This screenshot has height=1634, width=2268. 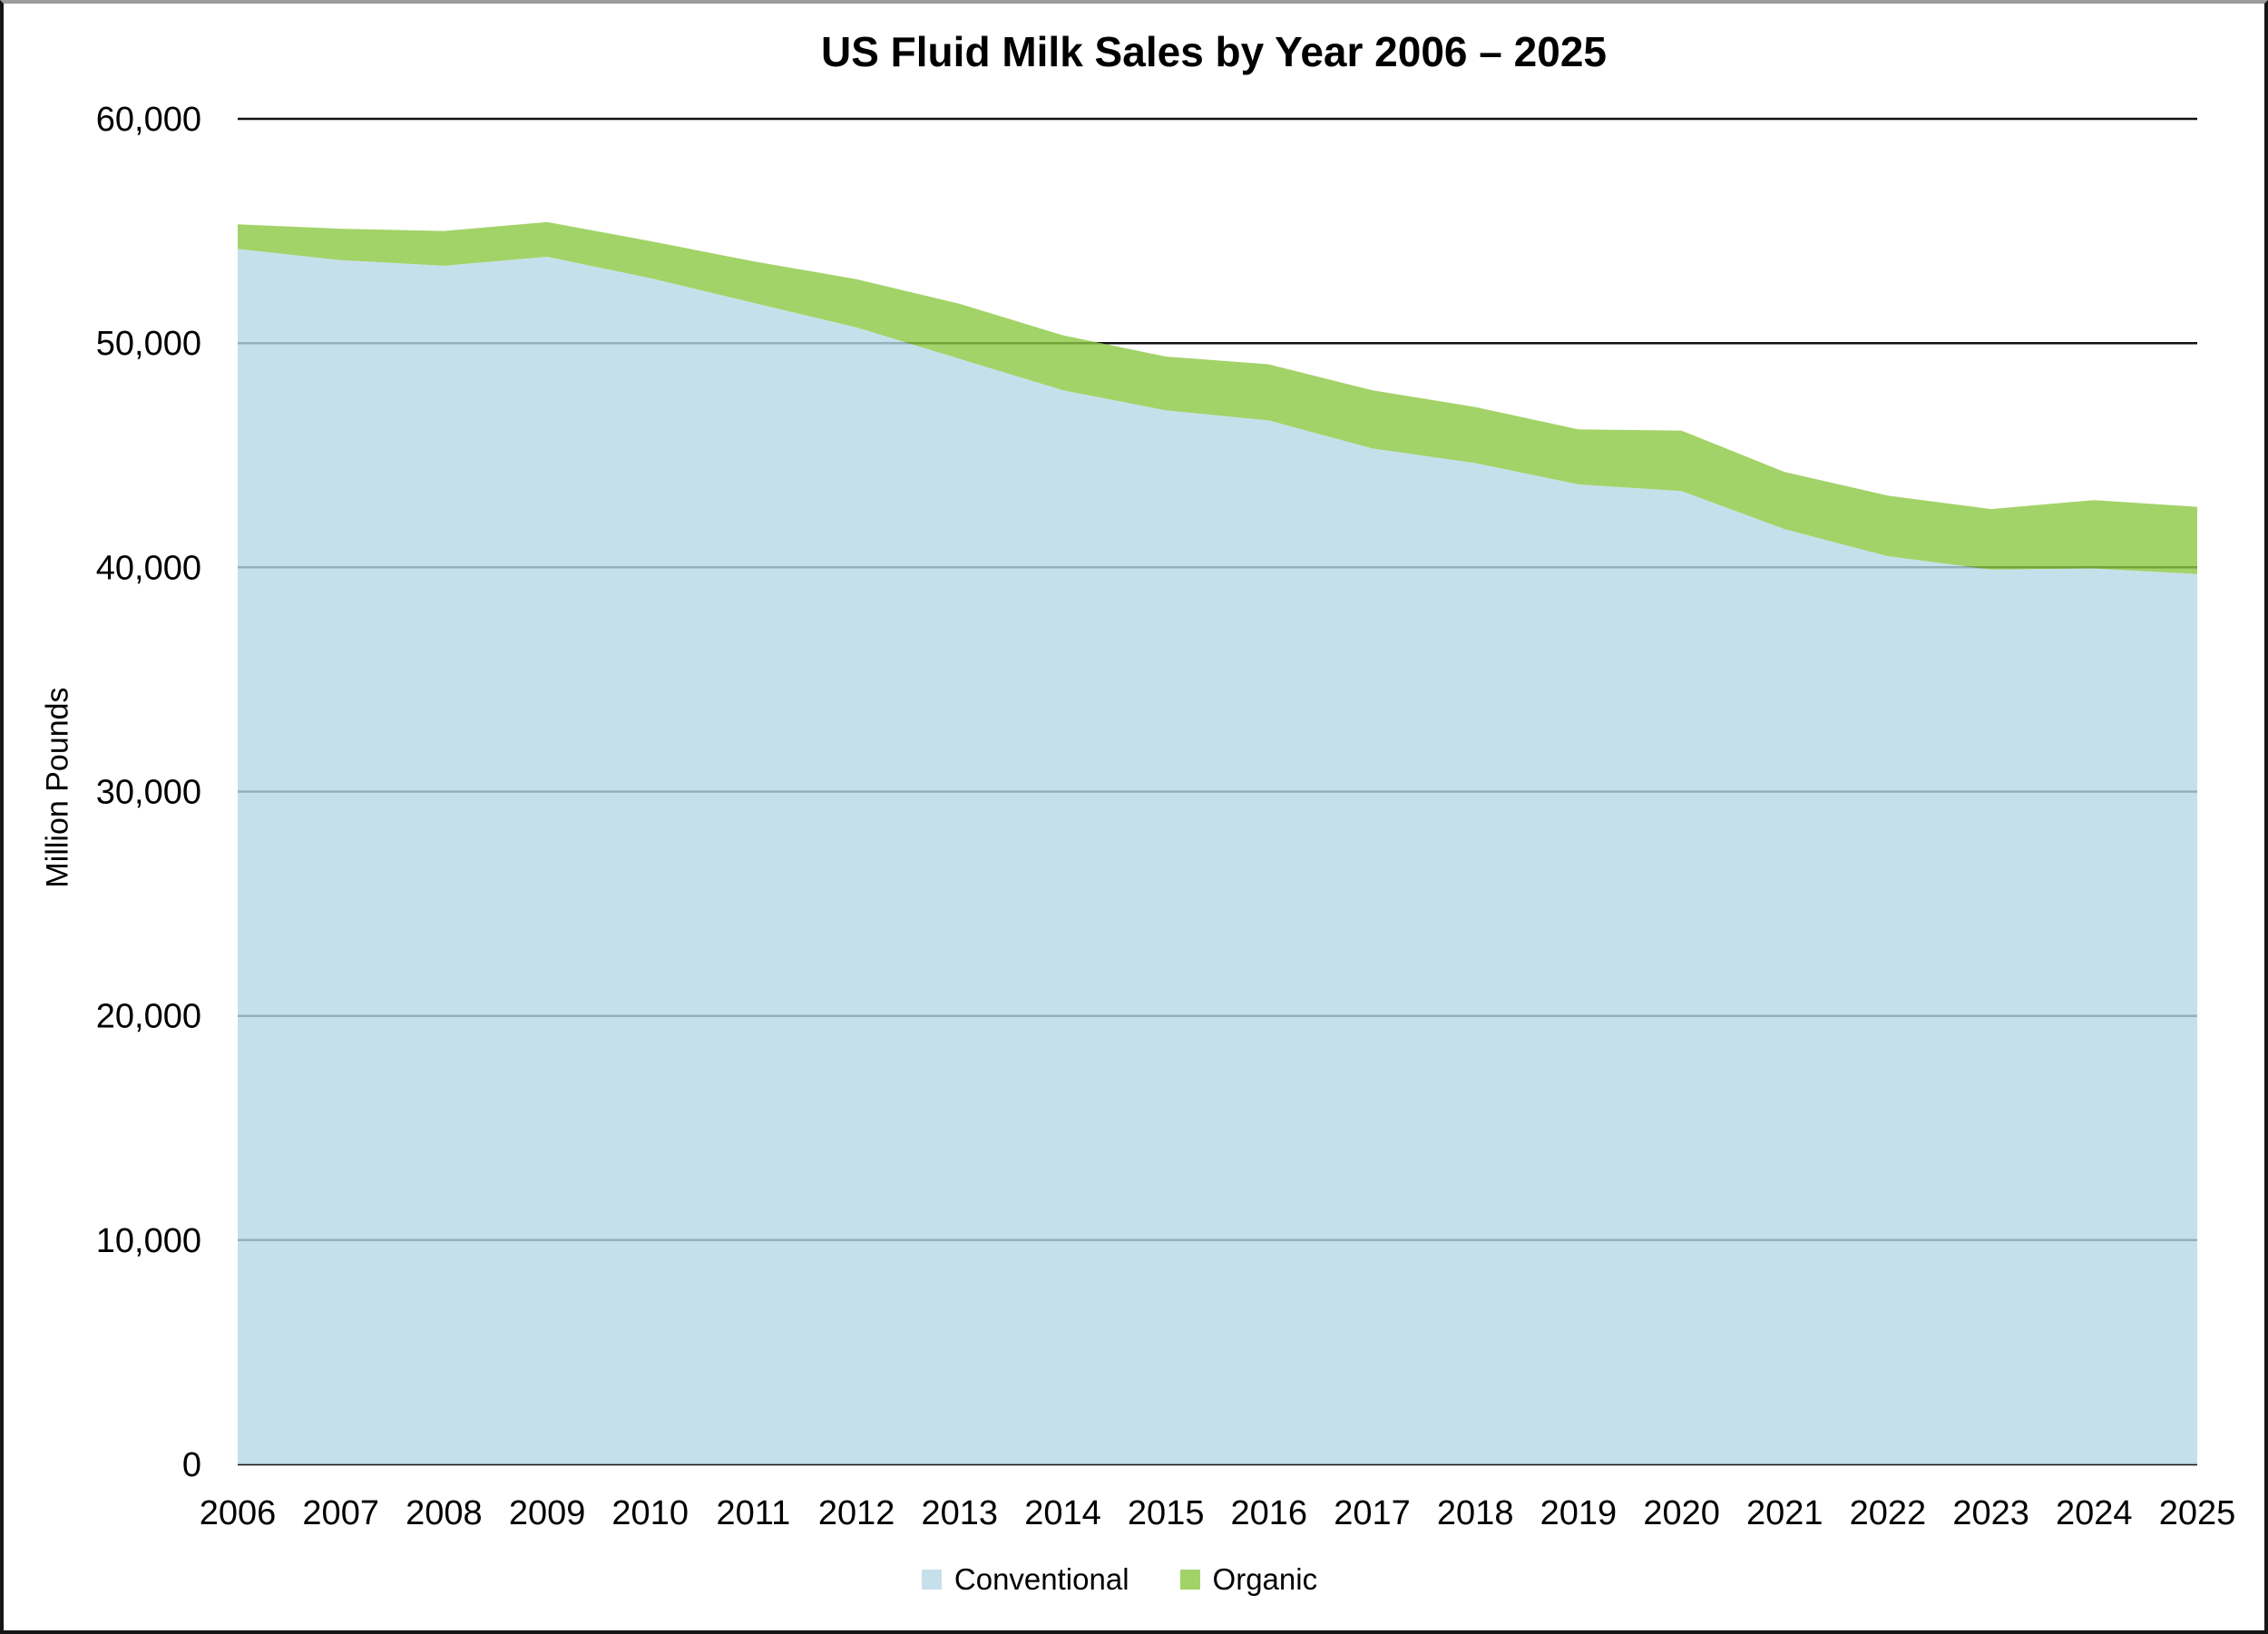 I want to click on y-tick-label: 30,000, so click(x=148, y=793).